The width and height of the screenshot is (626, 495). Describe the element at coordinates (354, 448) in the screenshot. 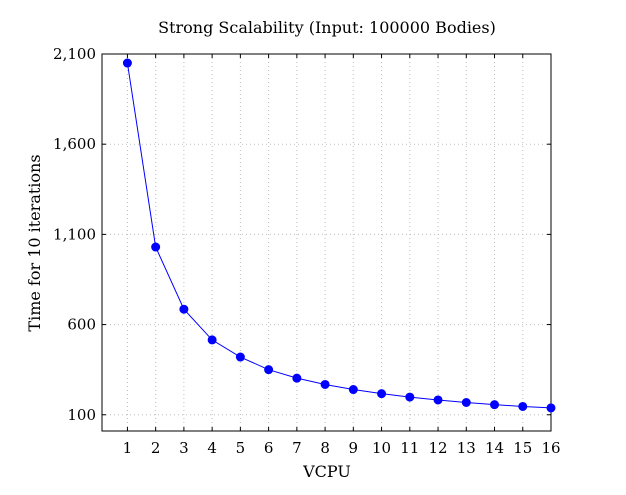

I see `x-tick-label: 9` at that location.